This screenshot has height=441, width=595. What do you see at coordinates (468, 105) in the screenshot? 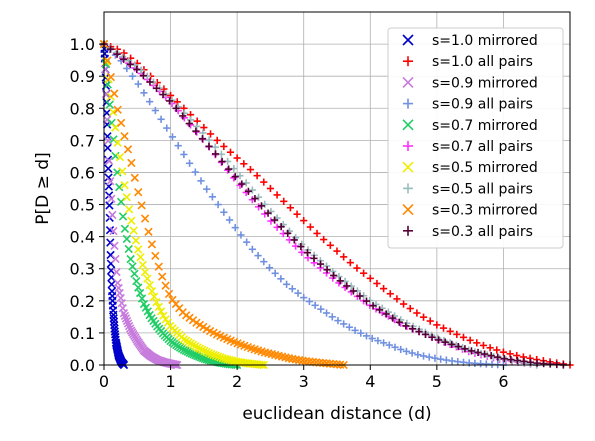
I see `legend-entry: s=0.9 all pairs` at bounding box center [468, 105].